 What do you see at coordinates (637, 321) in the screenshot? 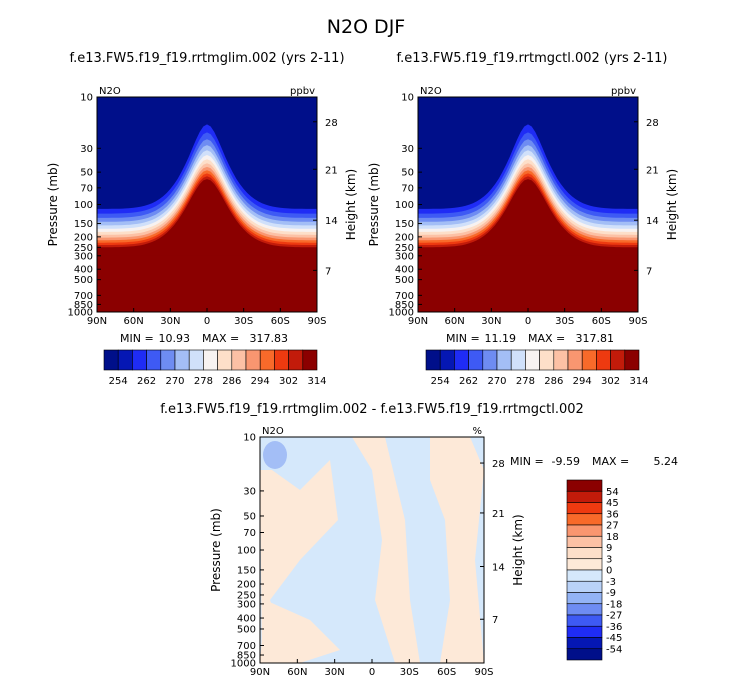
I see `right-x-tick-label: 90S` at bounding box center [637, 321].